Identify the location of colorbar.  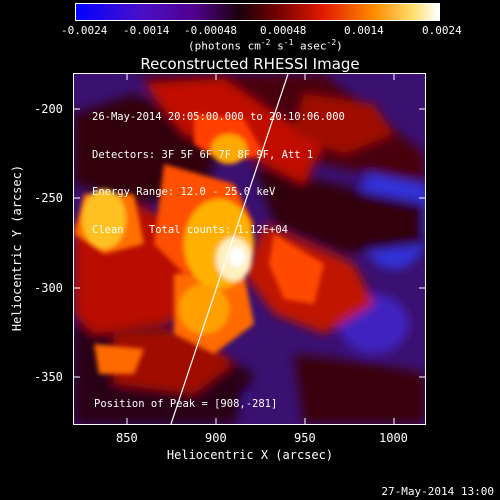
(257, 12).